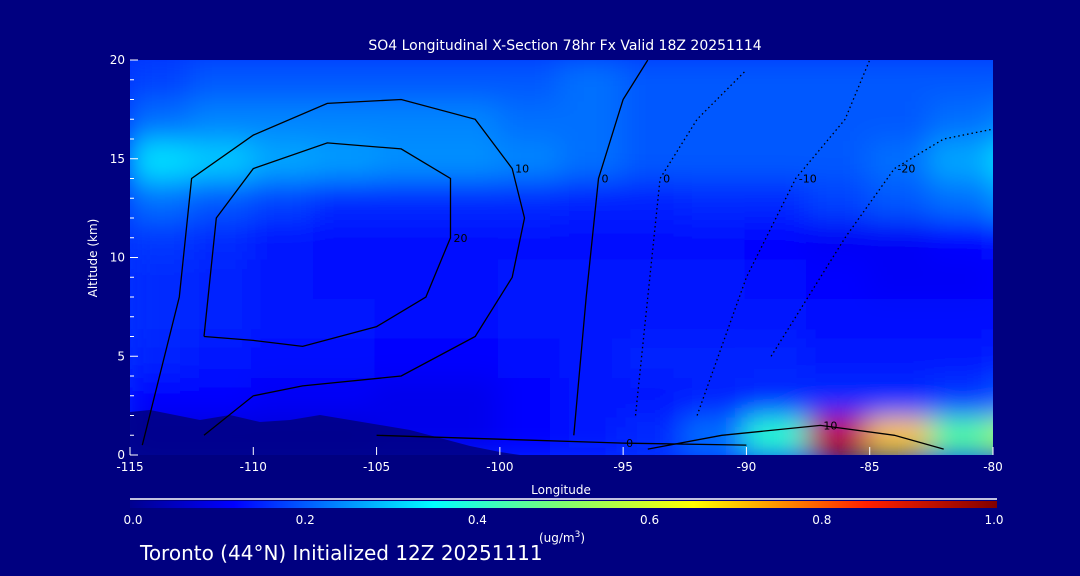  What do you see at coordinates (522, 169) in the screenshot?
I see `contour-label: 10` at bounding box center [522, 169].